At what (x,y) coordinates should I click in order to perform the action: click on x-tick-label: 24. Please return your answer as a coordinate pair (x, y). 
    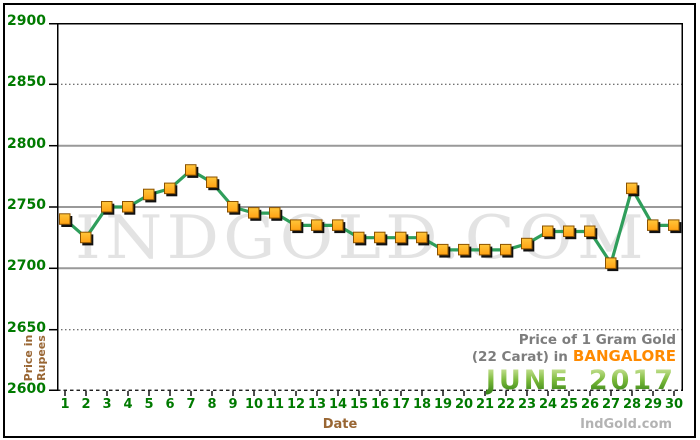
    Looking at the image, I should click on (548, 404).